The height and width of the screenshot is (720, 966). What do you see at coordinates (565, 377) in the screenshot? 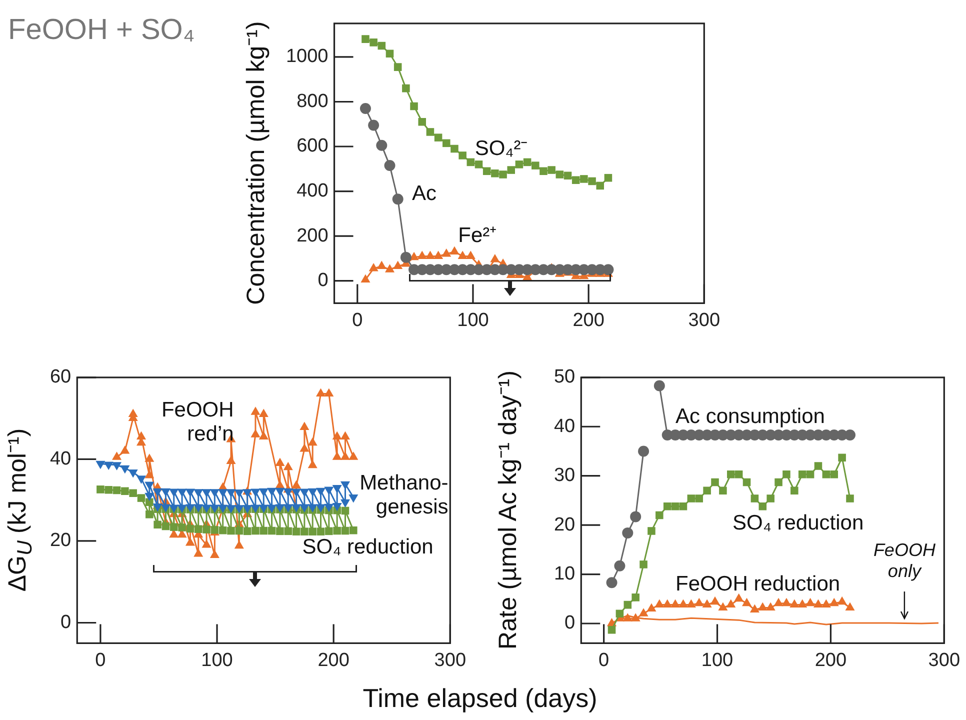
I see `y-tick-label: 50` at bounding box center [565, 377].